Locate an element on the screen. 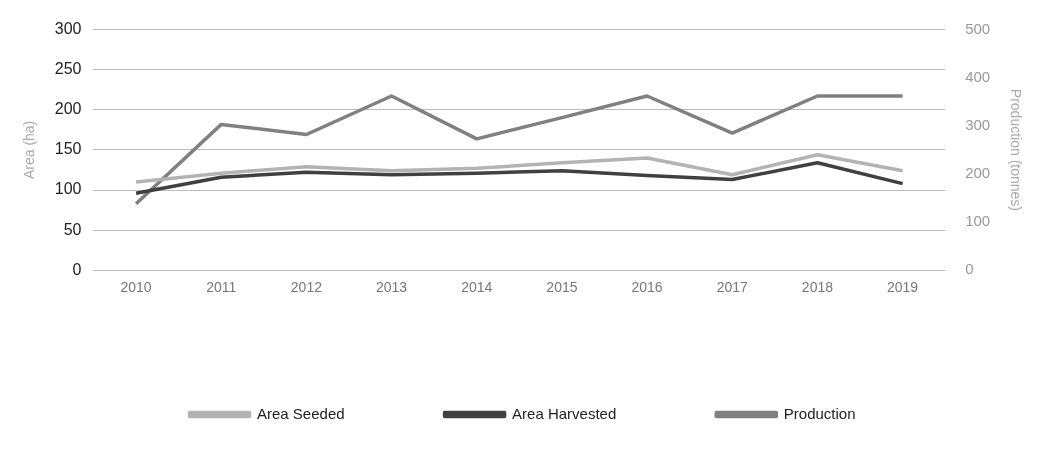  y-tick-label: 50 is located at coordinates (72, 229).